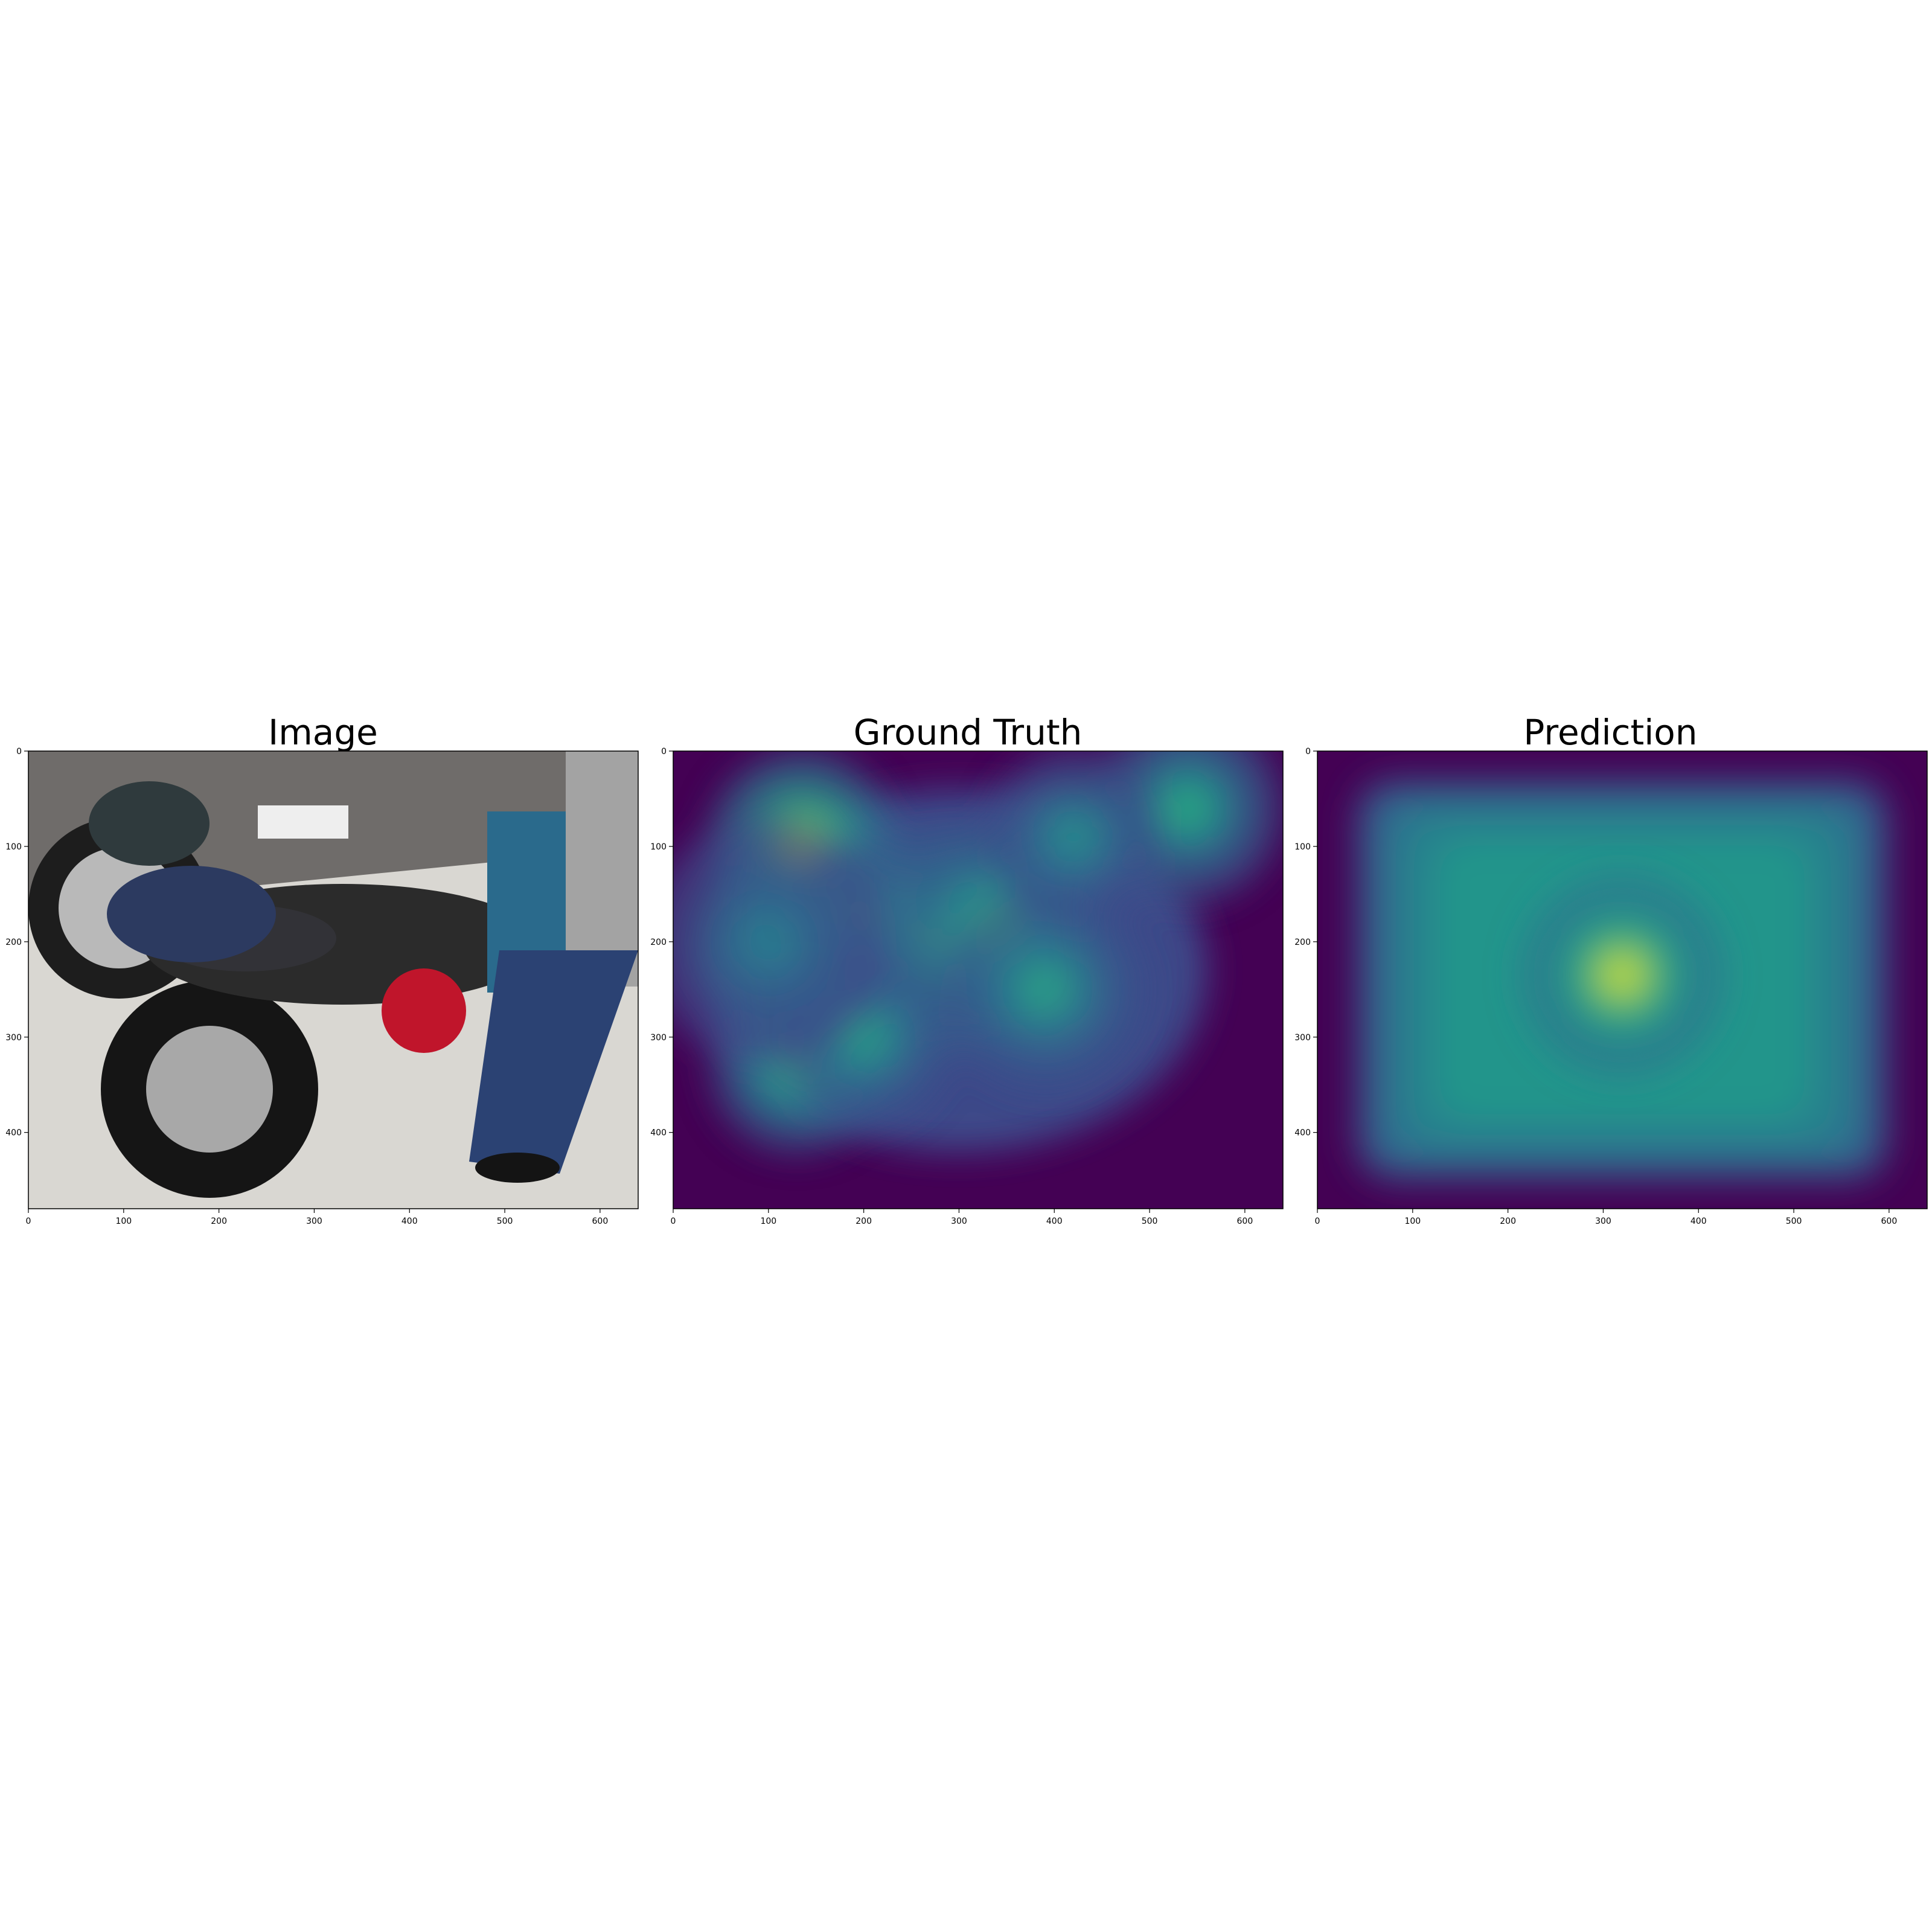 The width and height of the screenshot is (1932, 1932). Describe the element at coordinates (1610, 733) in the screenshot. I see `panel-title: Prediction` at that location.